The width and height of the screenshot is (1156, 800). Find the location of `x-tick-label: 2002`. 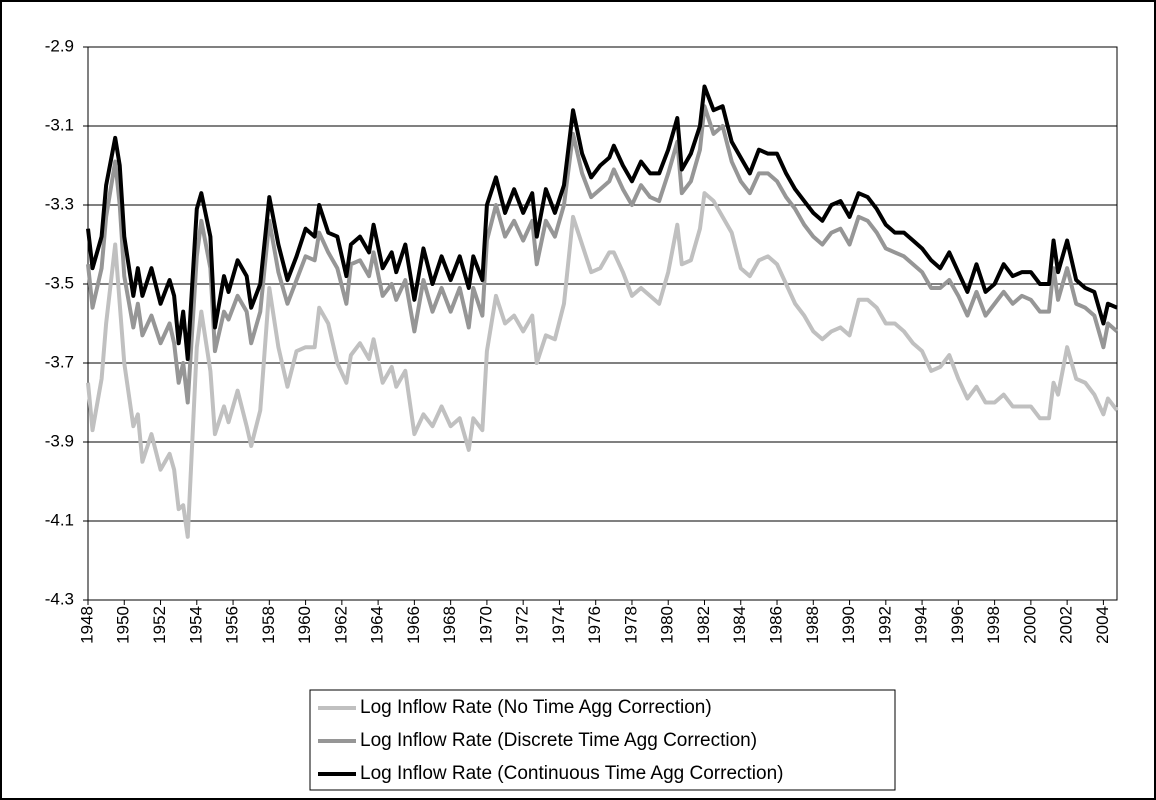

x-tick-label: 2002 is located at coordinates (1066, 625).